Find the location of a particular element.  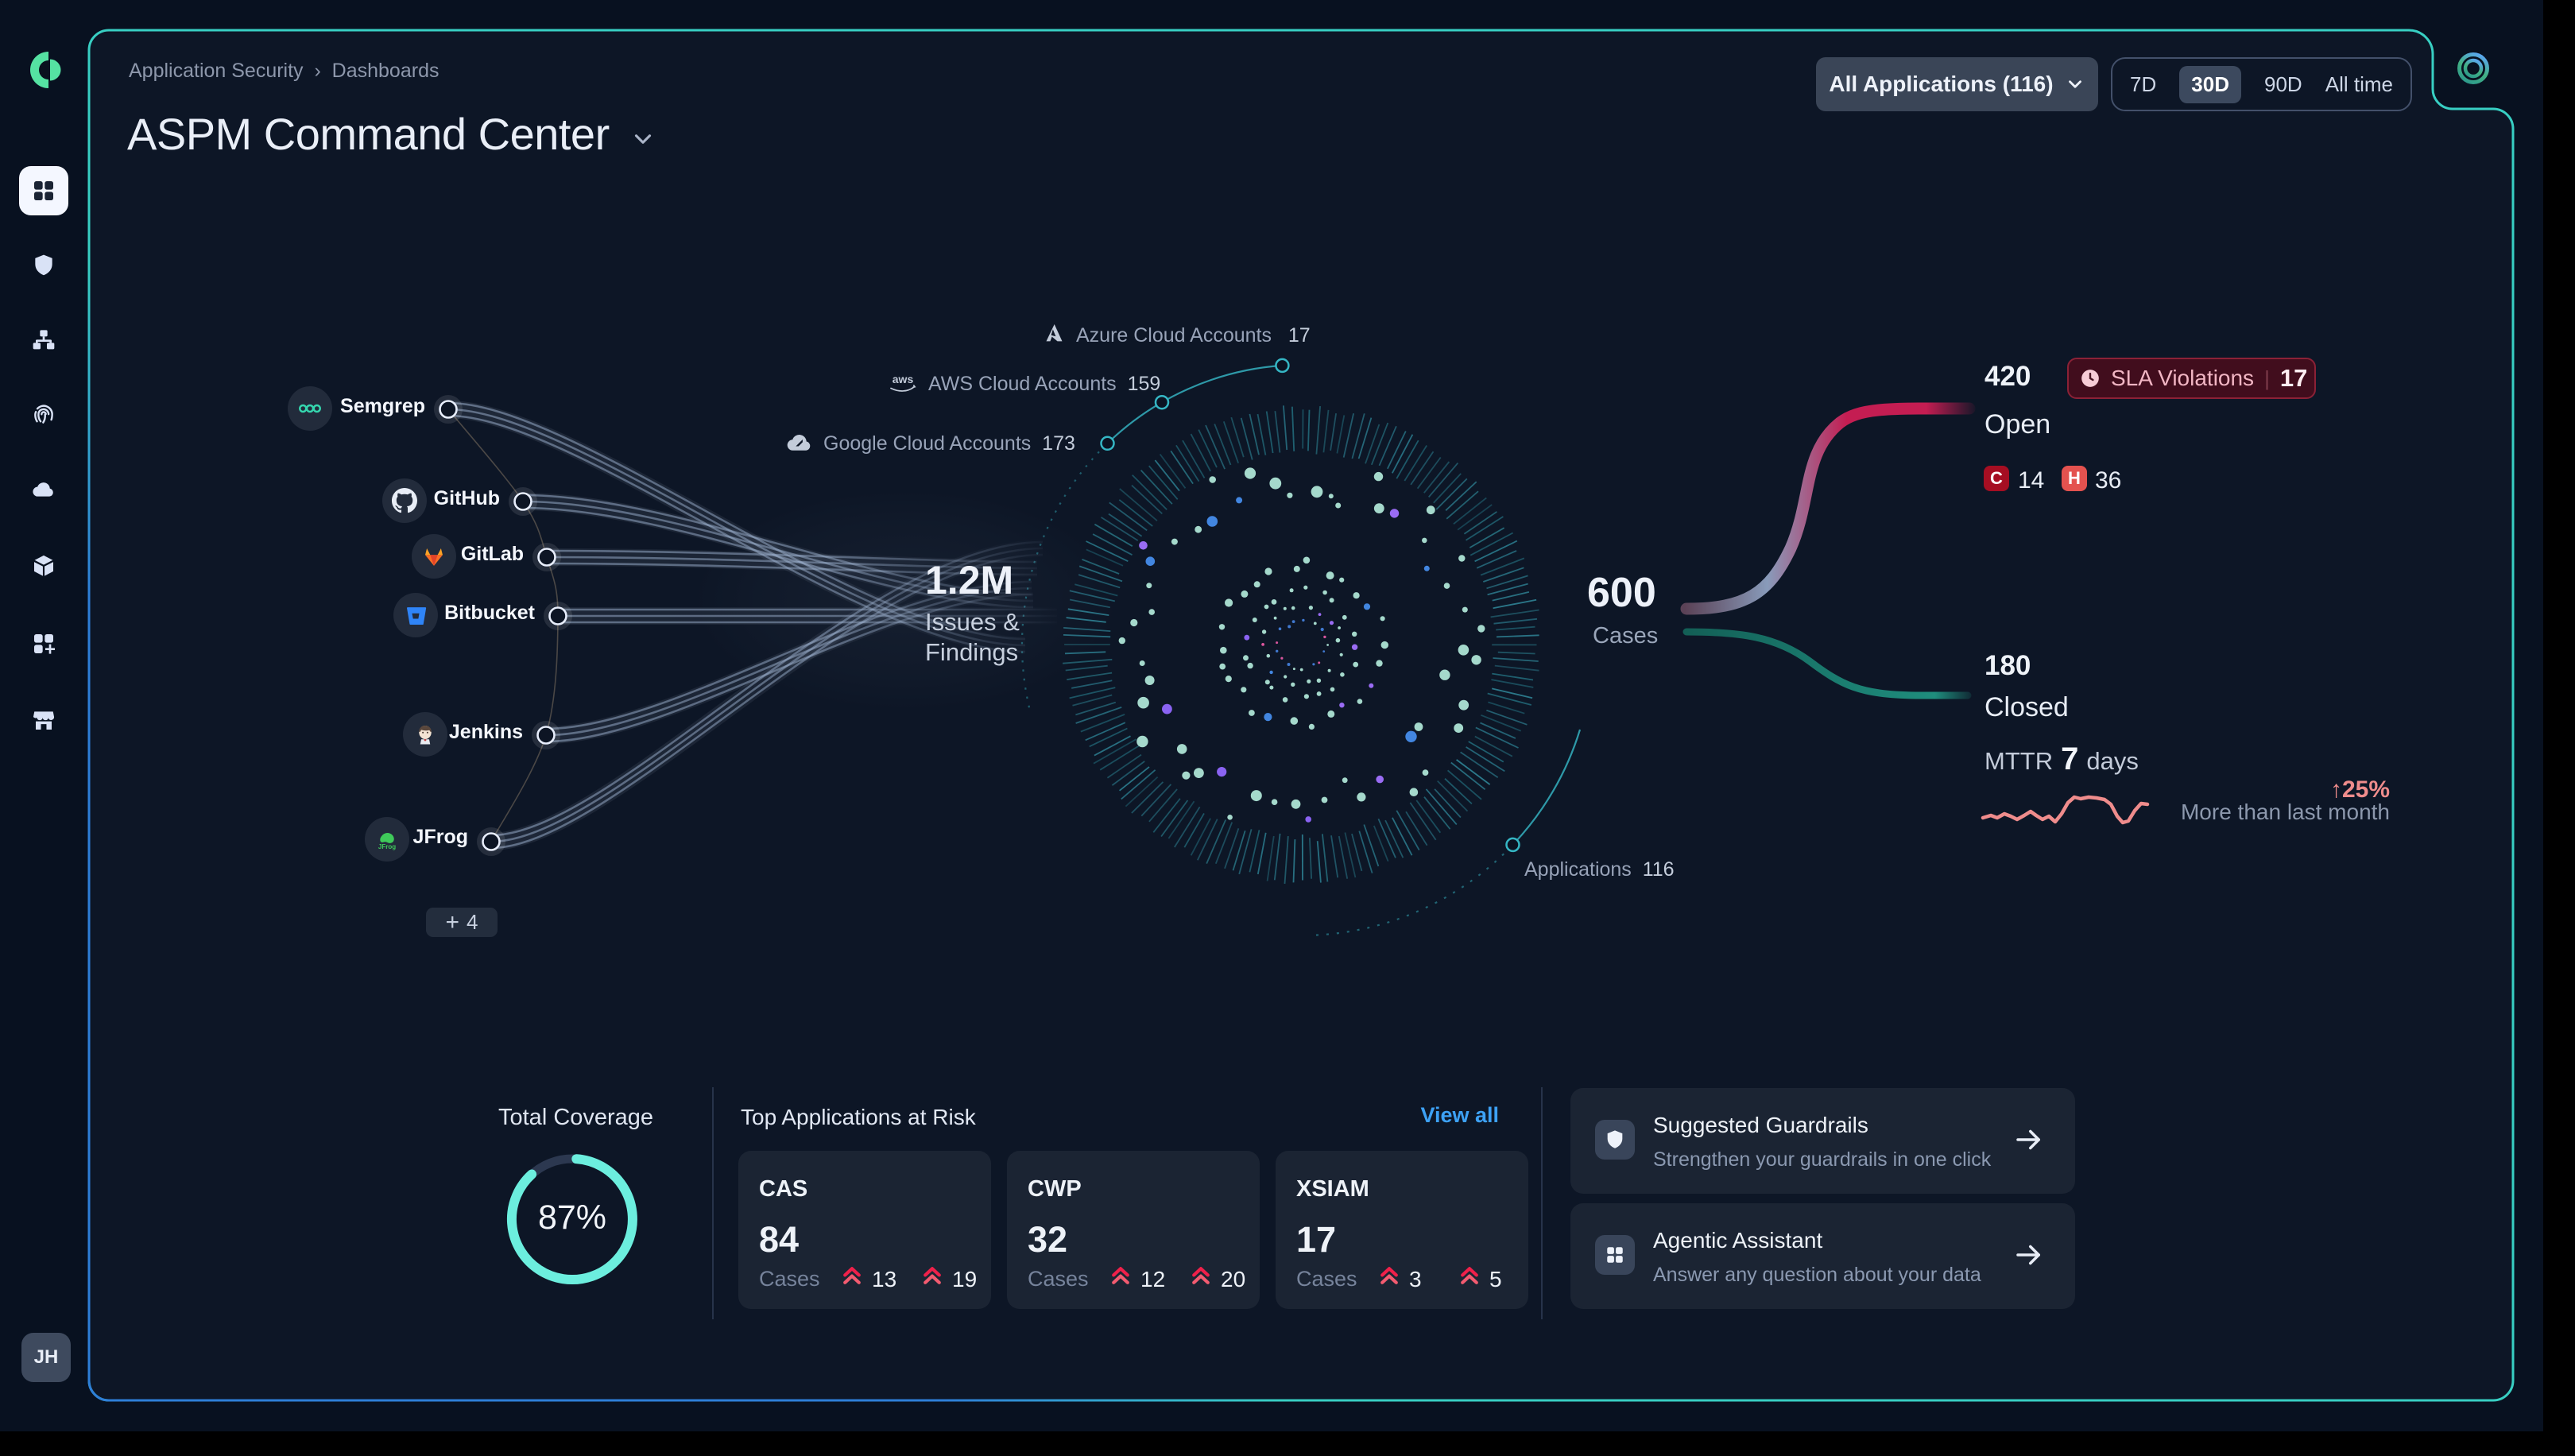

svg-text: JFrog is located at coordinates (387, 846).